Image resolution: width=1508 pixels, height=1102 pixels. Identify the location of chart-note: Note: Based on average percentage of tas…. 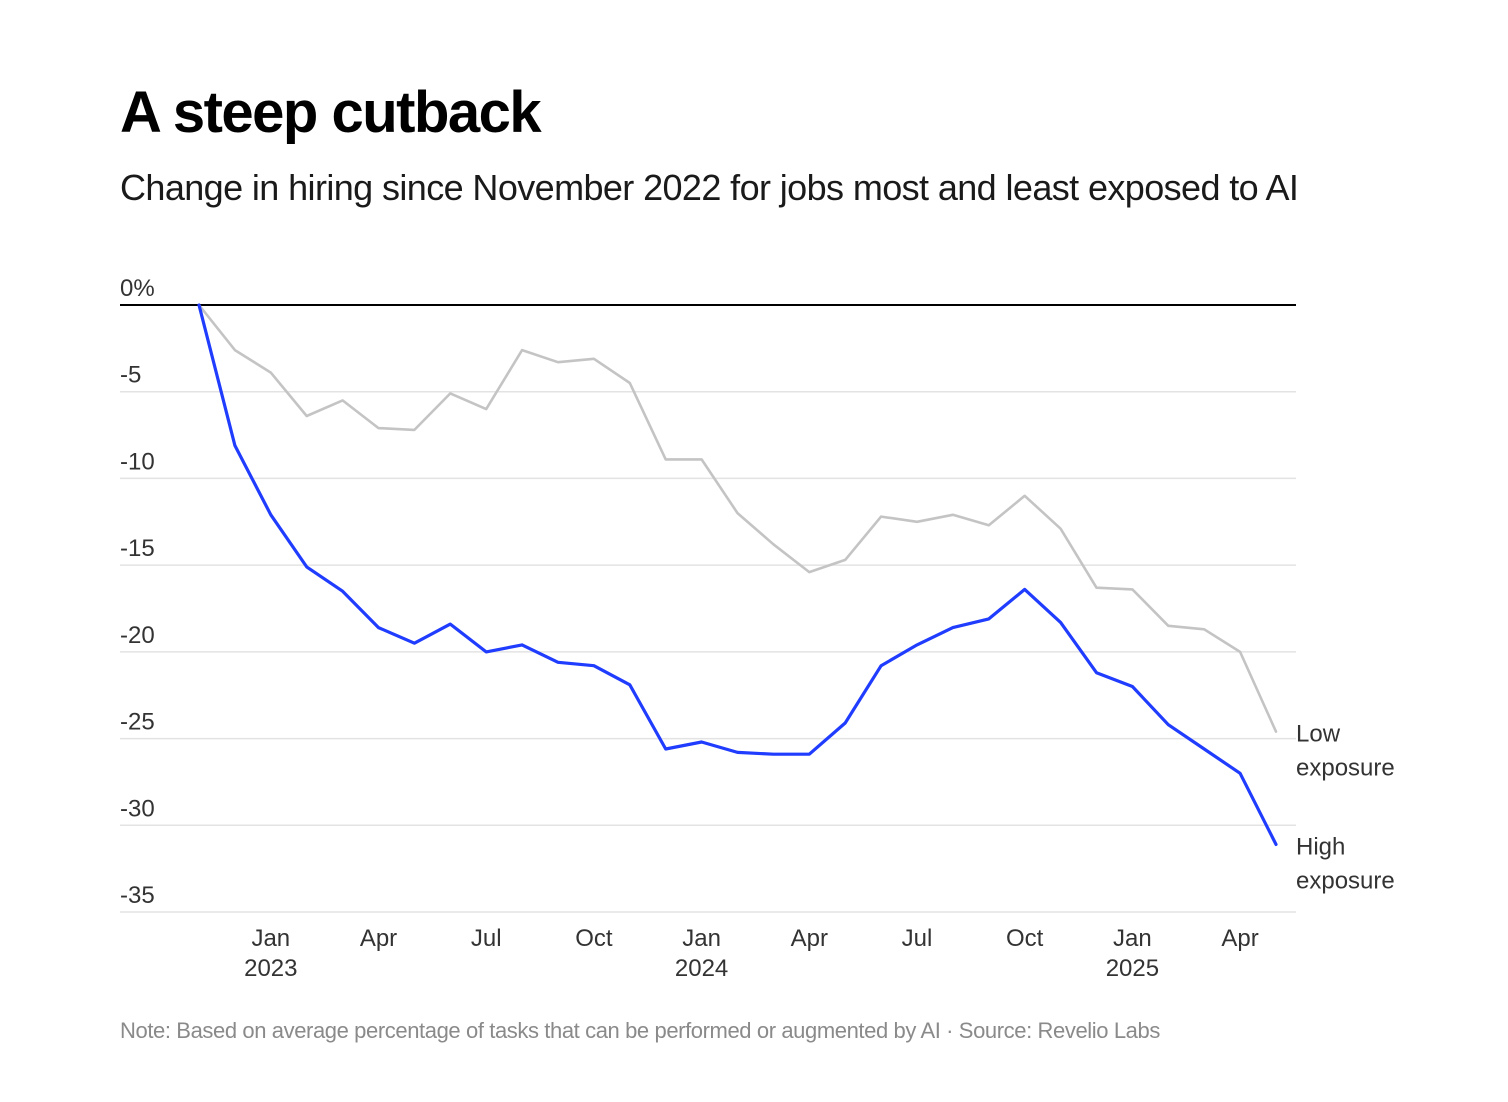
(640, 1030).